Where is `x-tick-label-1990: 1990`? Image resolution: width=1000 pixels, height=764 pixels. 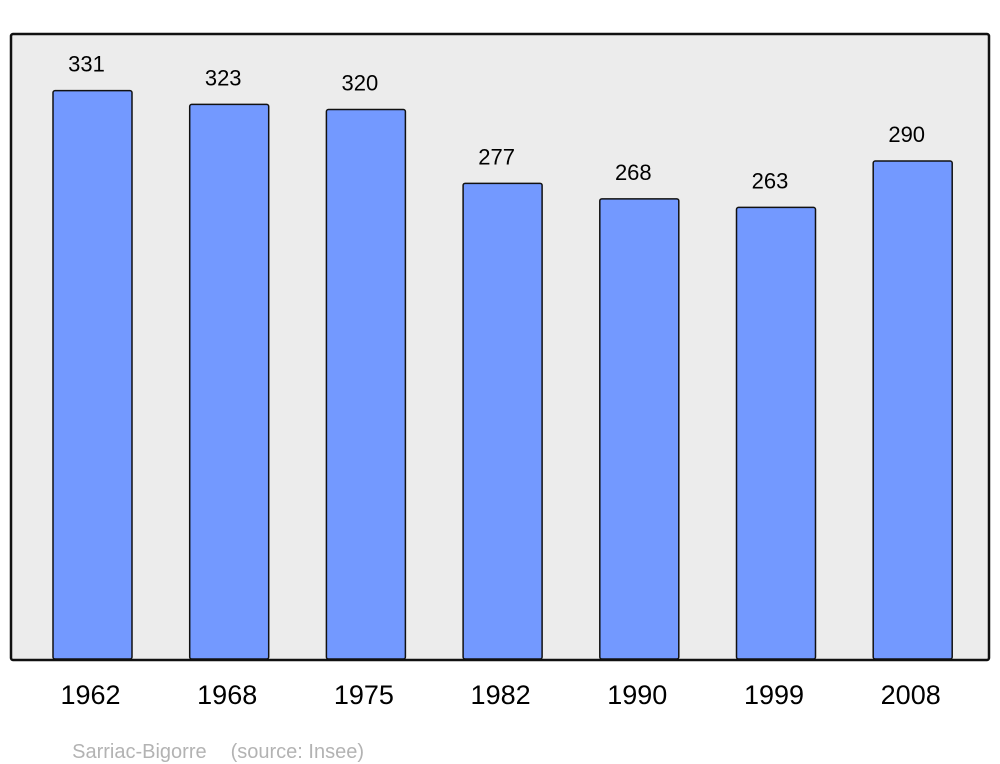
x-tick-label-1990: 1990 is located at coordinates (637, 695).